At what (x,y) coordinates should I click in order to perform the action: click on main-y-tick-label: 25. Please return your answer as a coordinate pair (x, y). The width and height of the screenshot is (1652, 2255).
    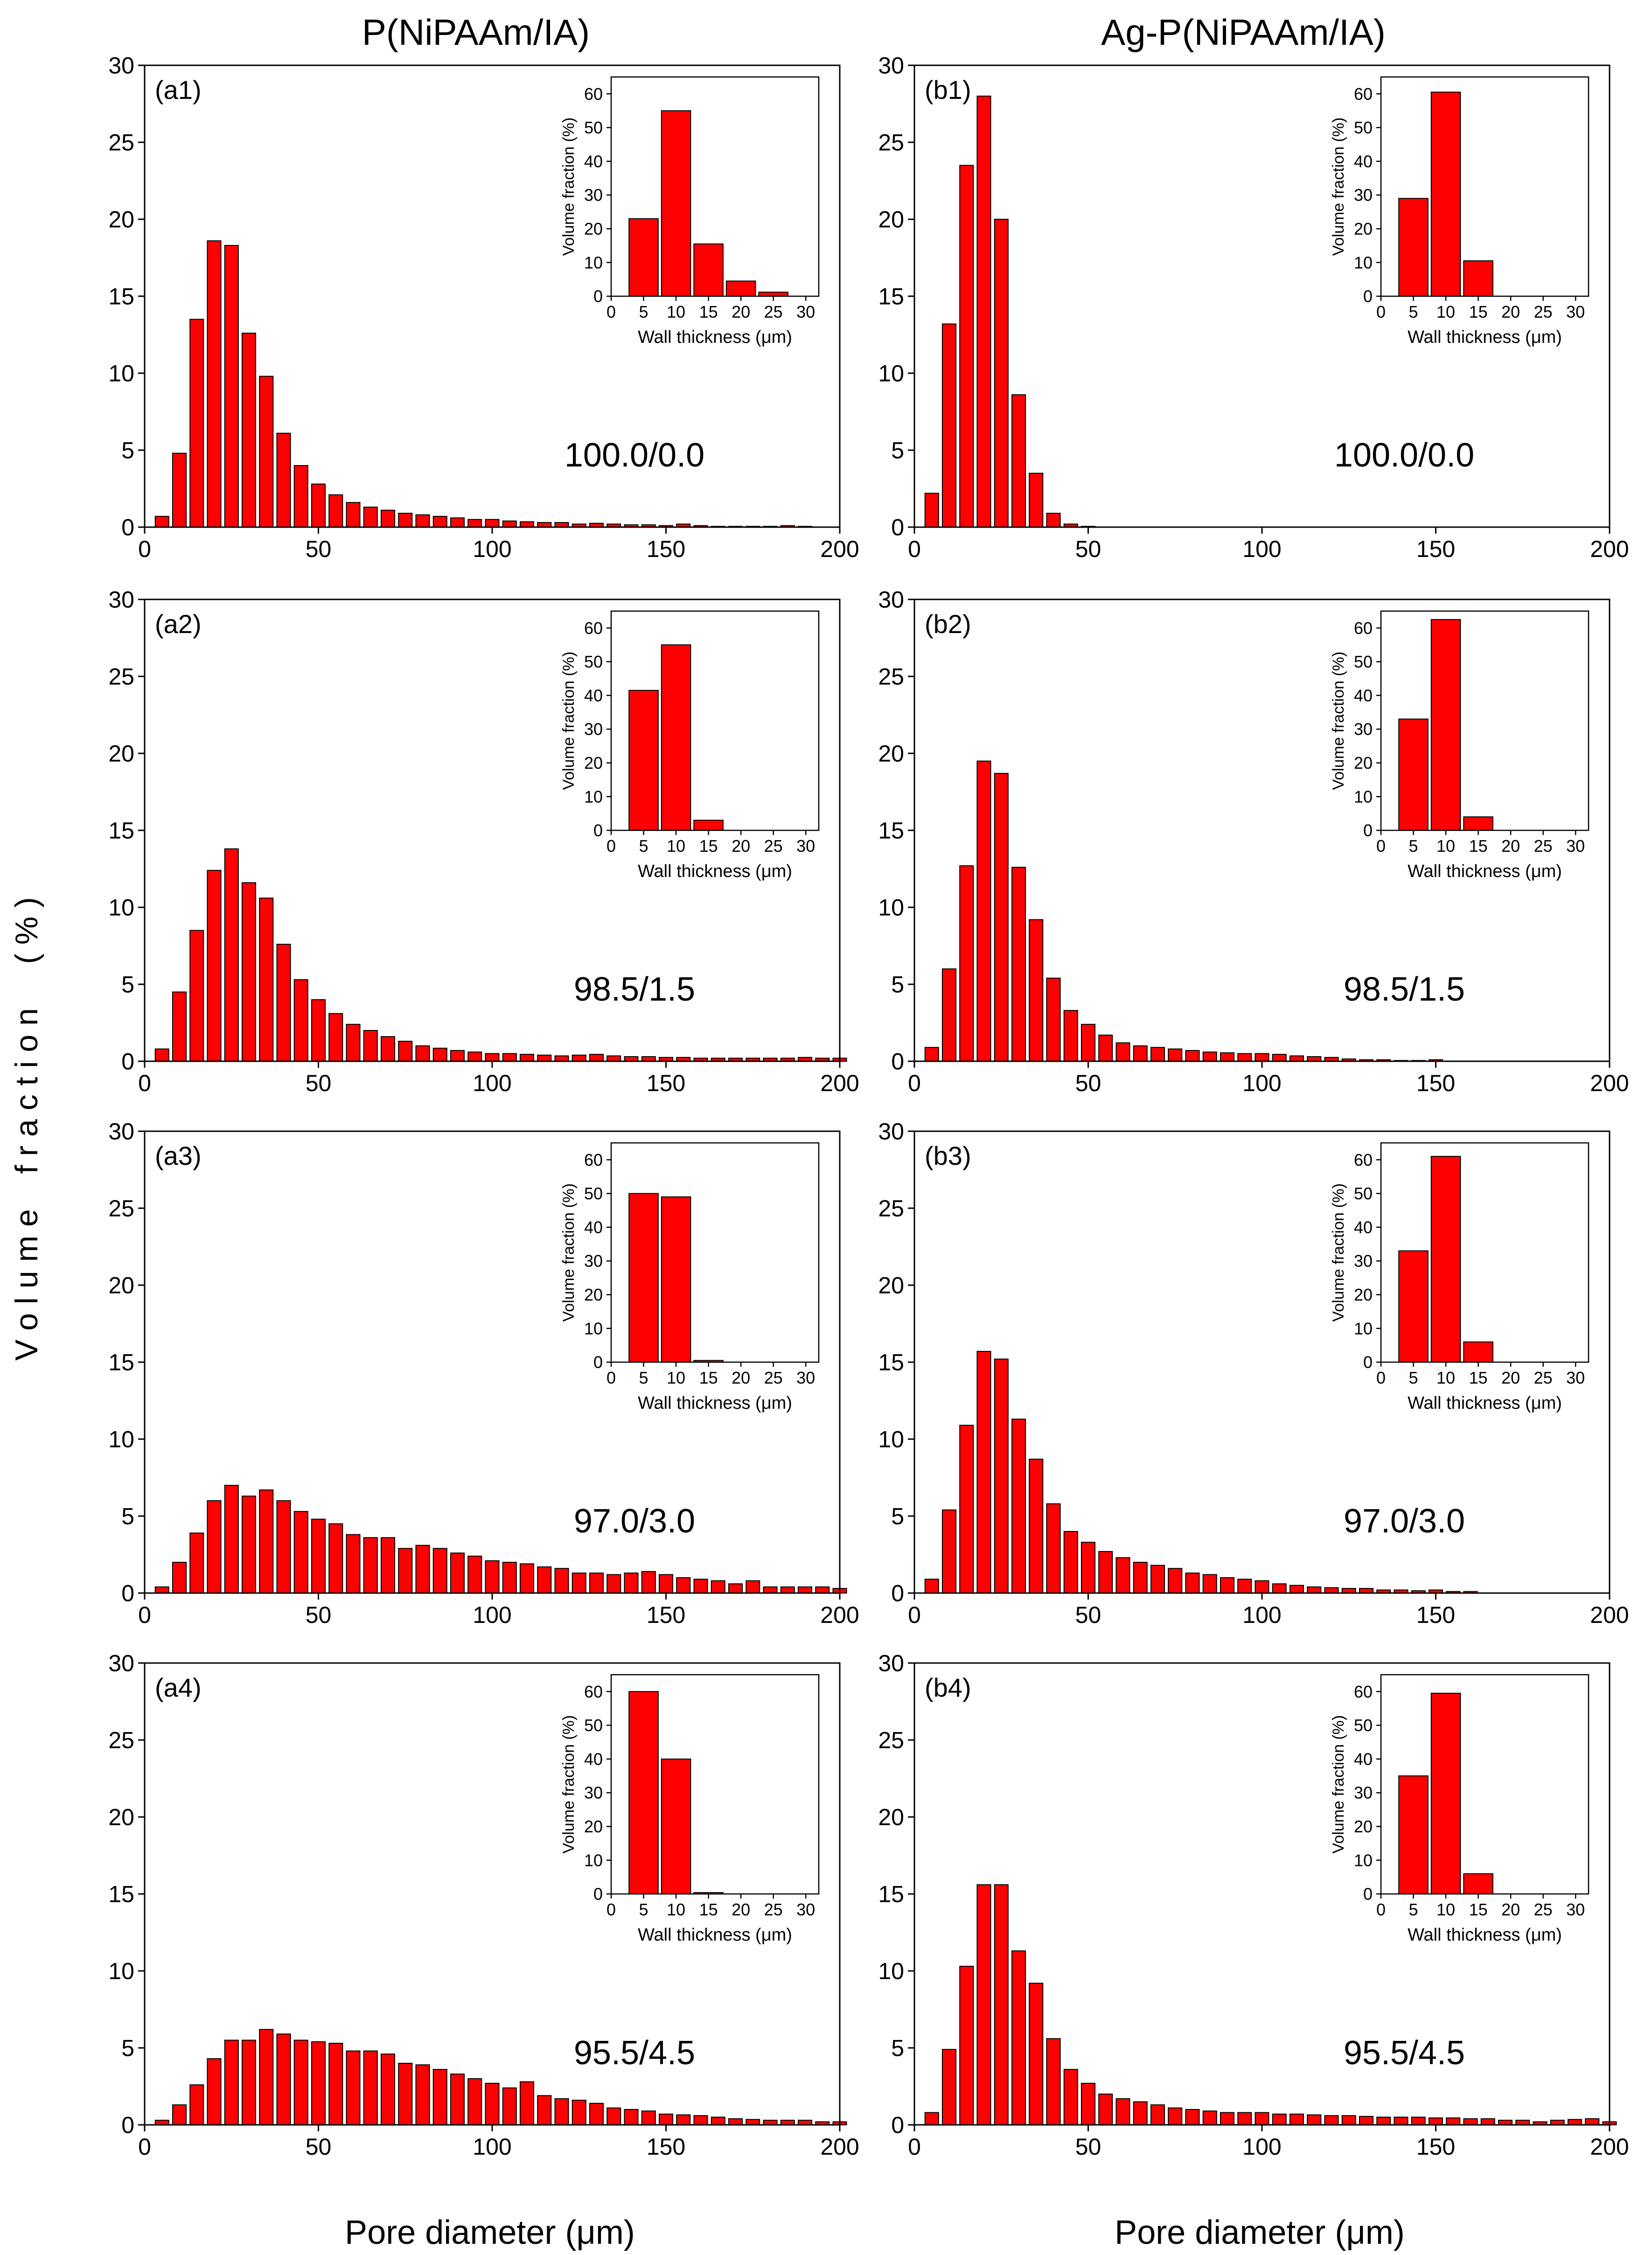
    Looking at the image, I should click on (121, 143).